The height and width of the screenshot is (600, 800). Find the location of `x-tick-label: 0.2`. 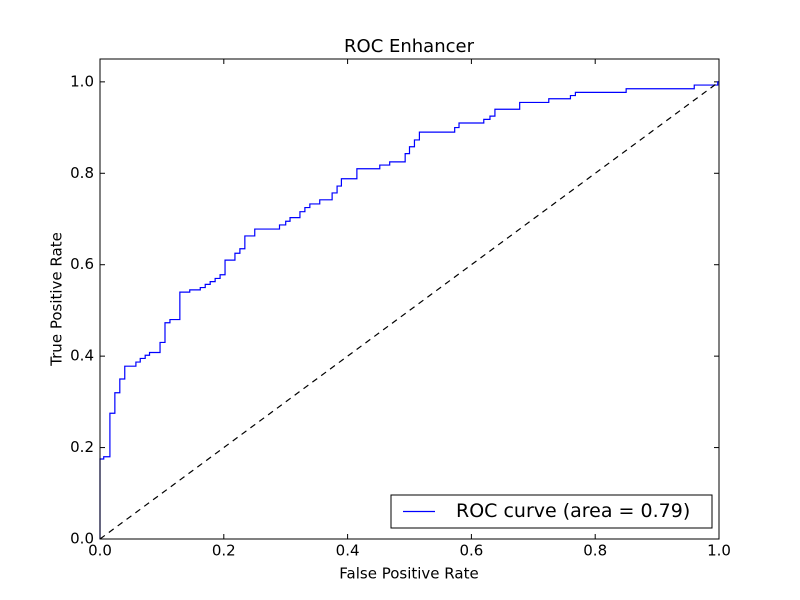

x-tick-label: 0.2 is located at coordinates (224, 551).